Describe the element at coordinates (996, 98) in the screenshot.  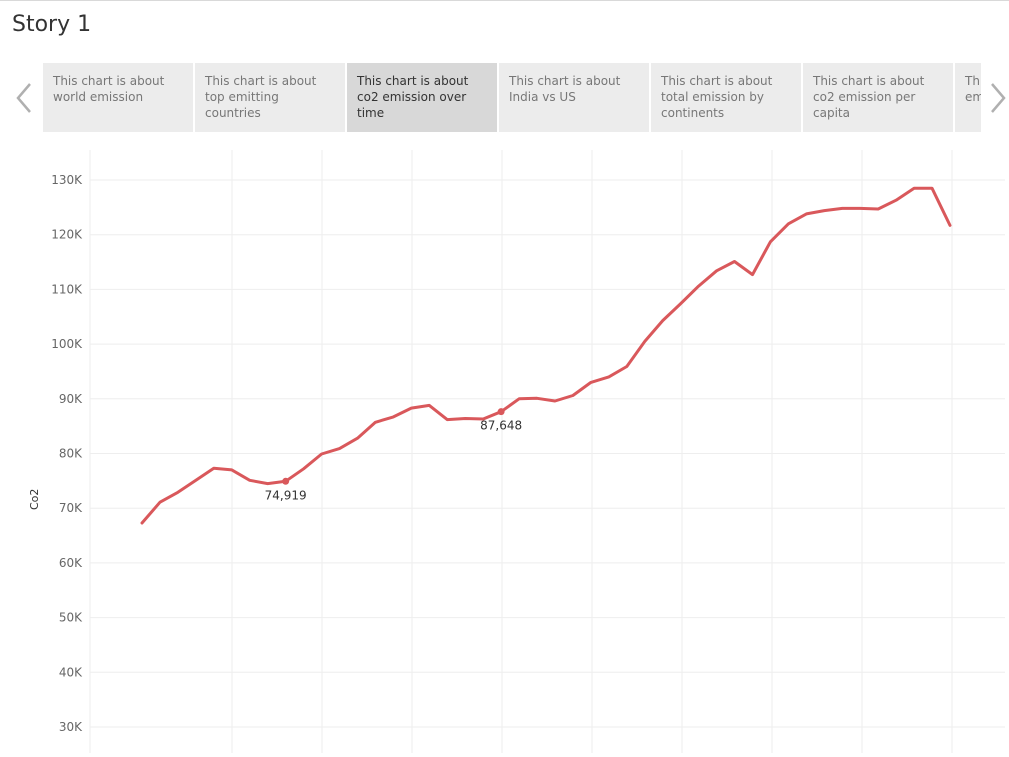
I see `chevron-right-icon` at that location.